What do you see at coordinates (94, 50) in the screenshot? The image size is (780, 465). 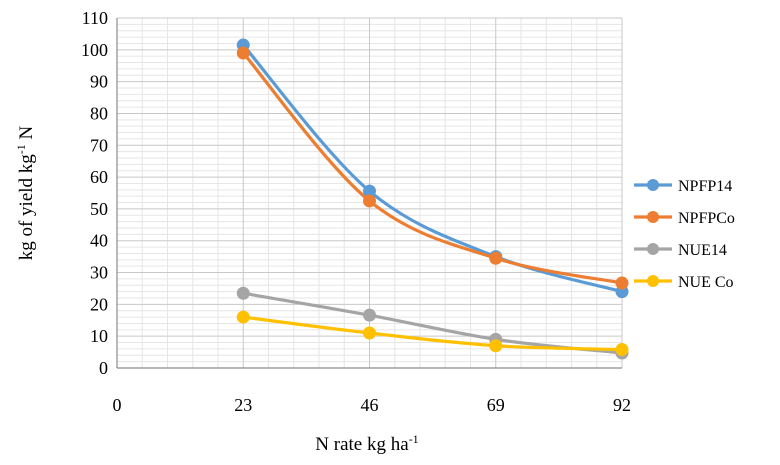 I see `y-tick-label: 100` at bounding box center [94, 50].